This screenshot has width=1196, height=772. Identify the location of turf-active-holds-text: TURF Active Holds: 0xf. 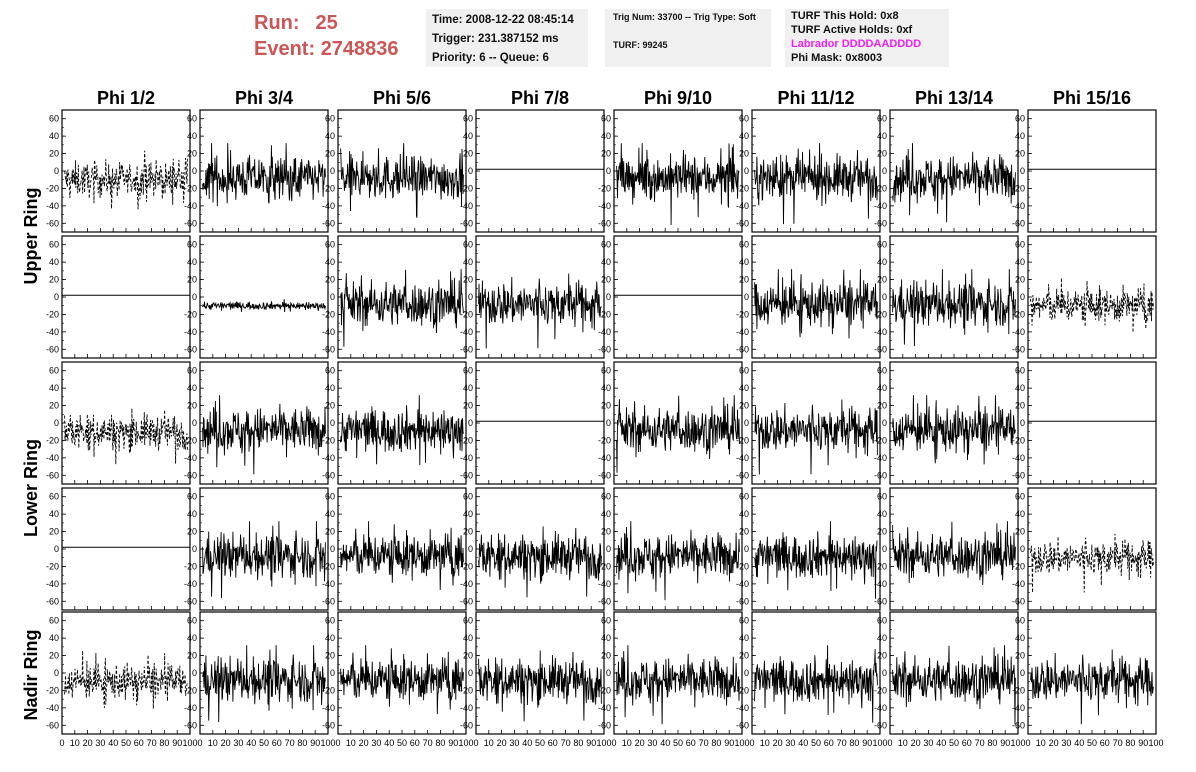
(852, 30).